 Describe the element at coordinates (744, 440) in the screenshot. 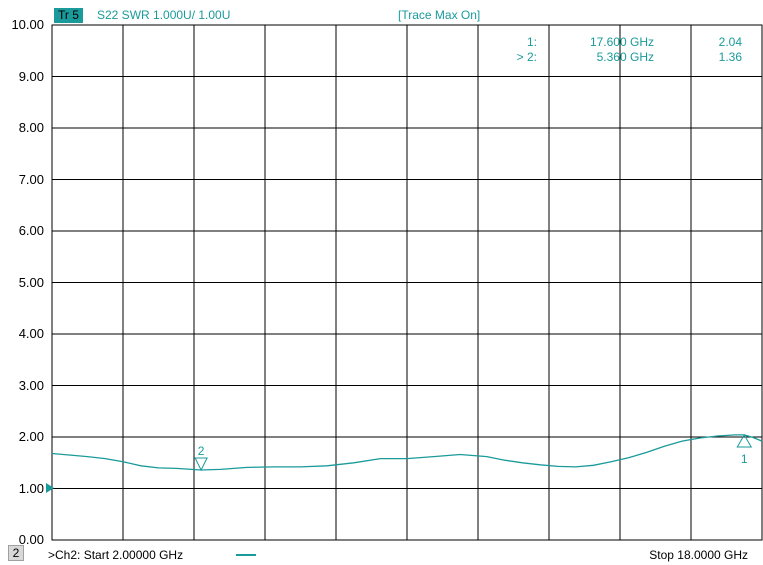

I see `marker-1-triangle` at that location.